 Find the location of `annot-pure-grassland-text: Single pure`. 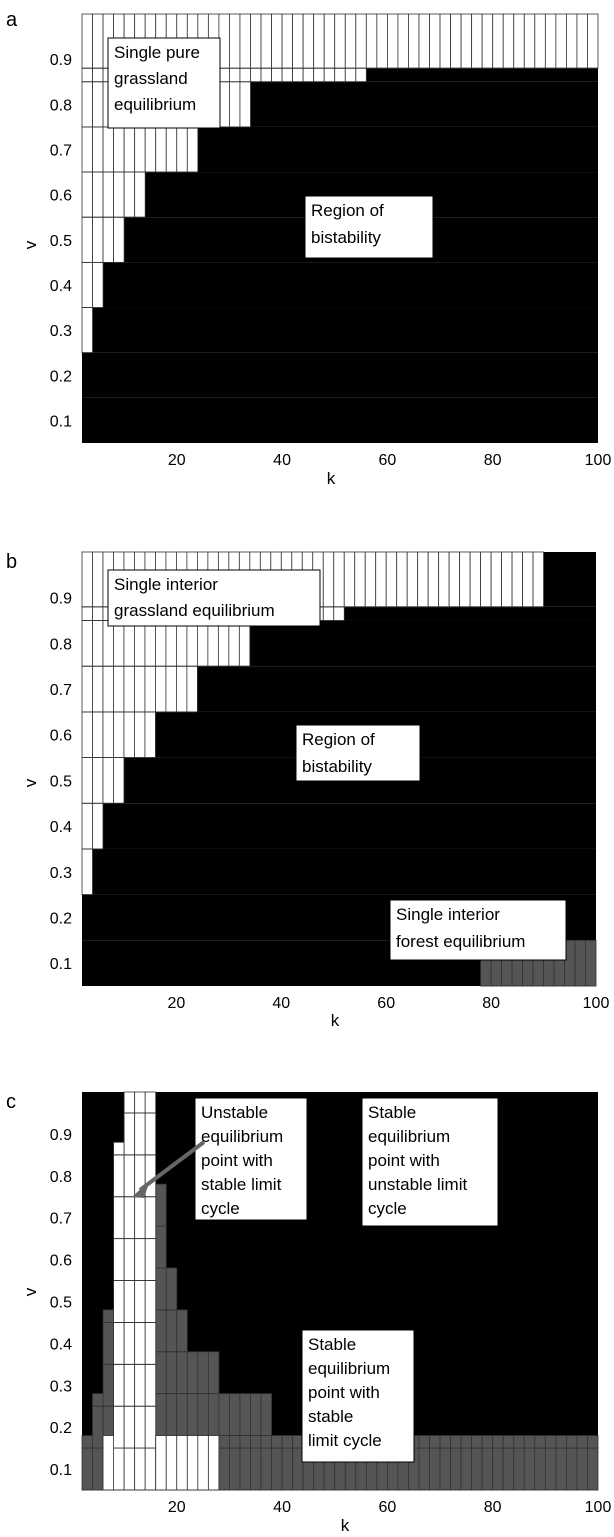

annot-pure-grassland-text: Single pure is located at coordinates (157, 52).